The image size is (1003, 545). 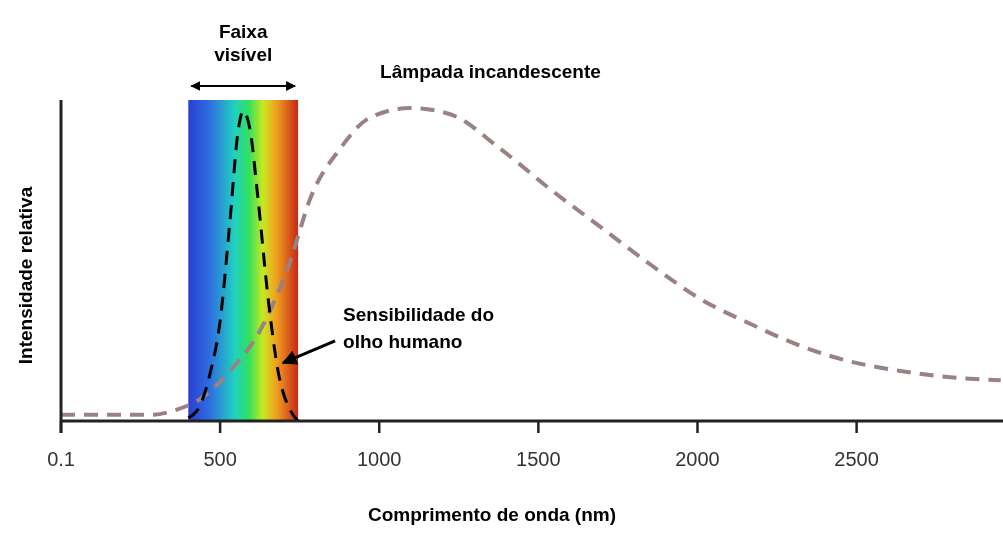 What do you see at coordinates (490, 71) in the screenshot?
I see `series-label: Lâmpada incandescente` at bounding box center [490, 71].